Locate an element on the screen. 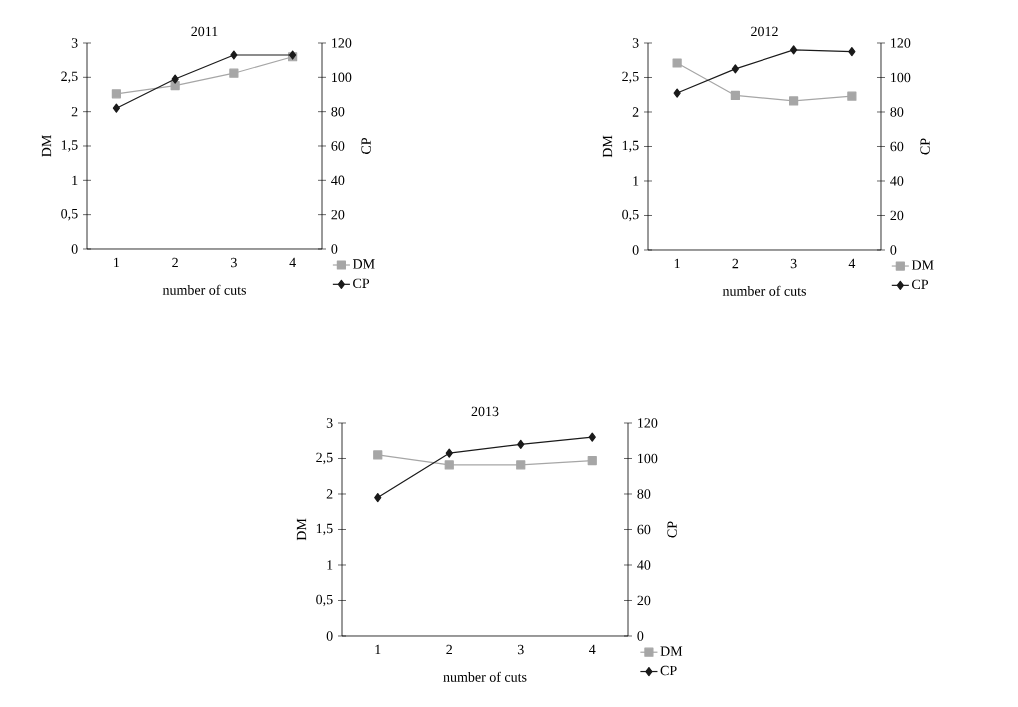 The width and height of the screenshot is (1018, 707). chart-title: 2012 is located at coordinates (764, 31).